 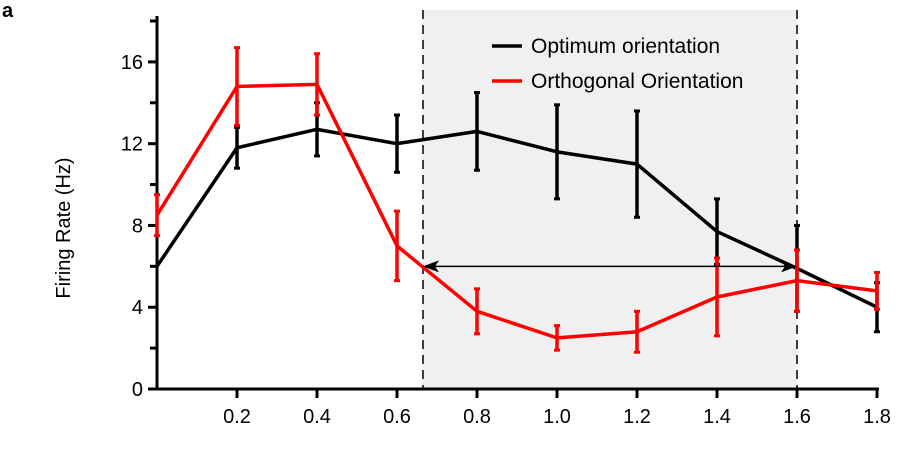 I want to click on arrow-head-right, so click(x=789, y=266).